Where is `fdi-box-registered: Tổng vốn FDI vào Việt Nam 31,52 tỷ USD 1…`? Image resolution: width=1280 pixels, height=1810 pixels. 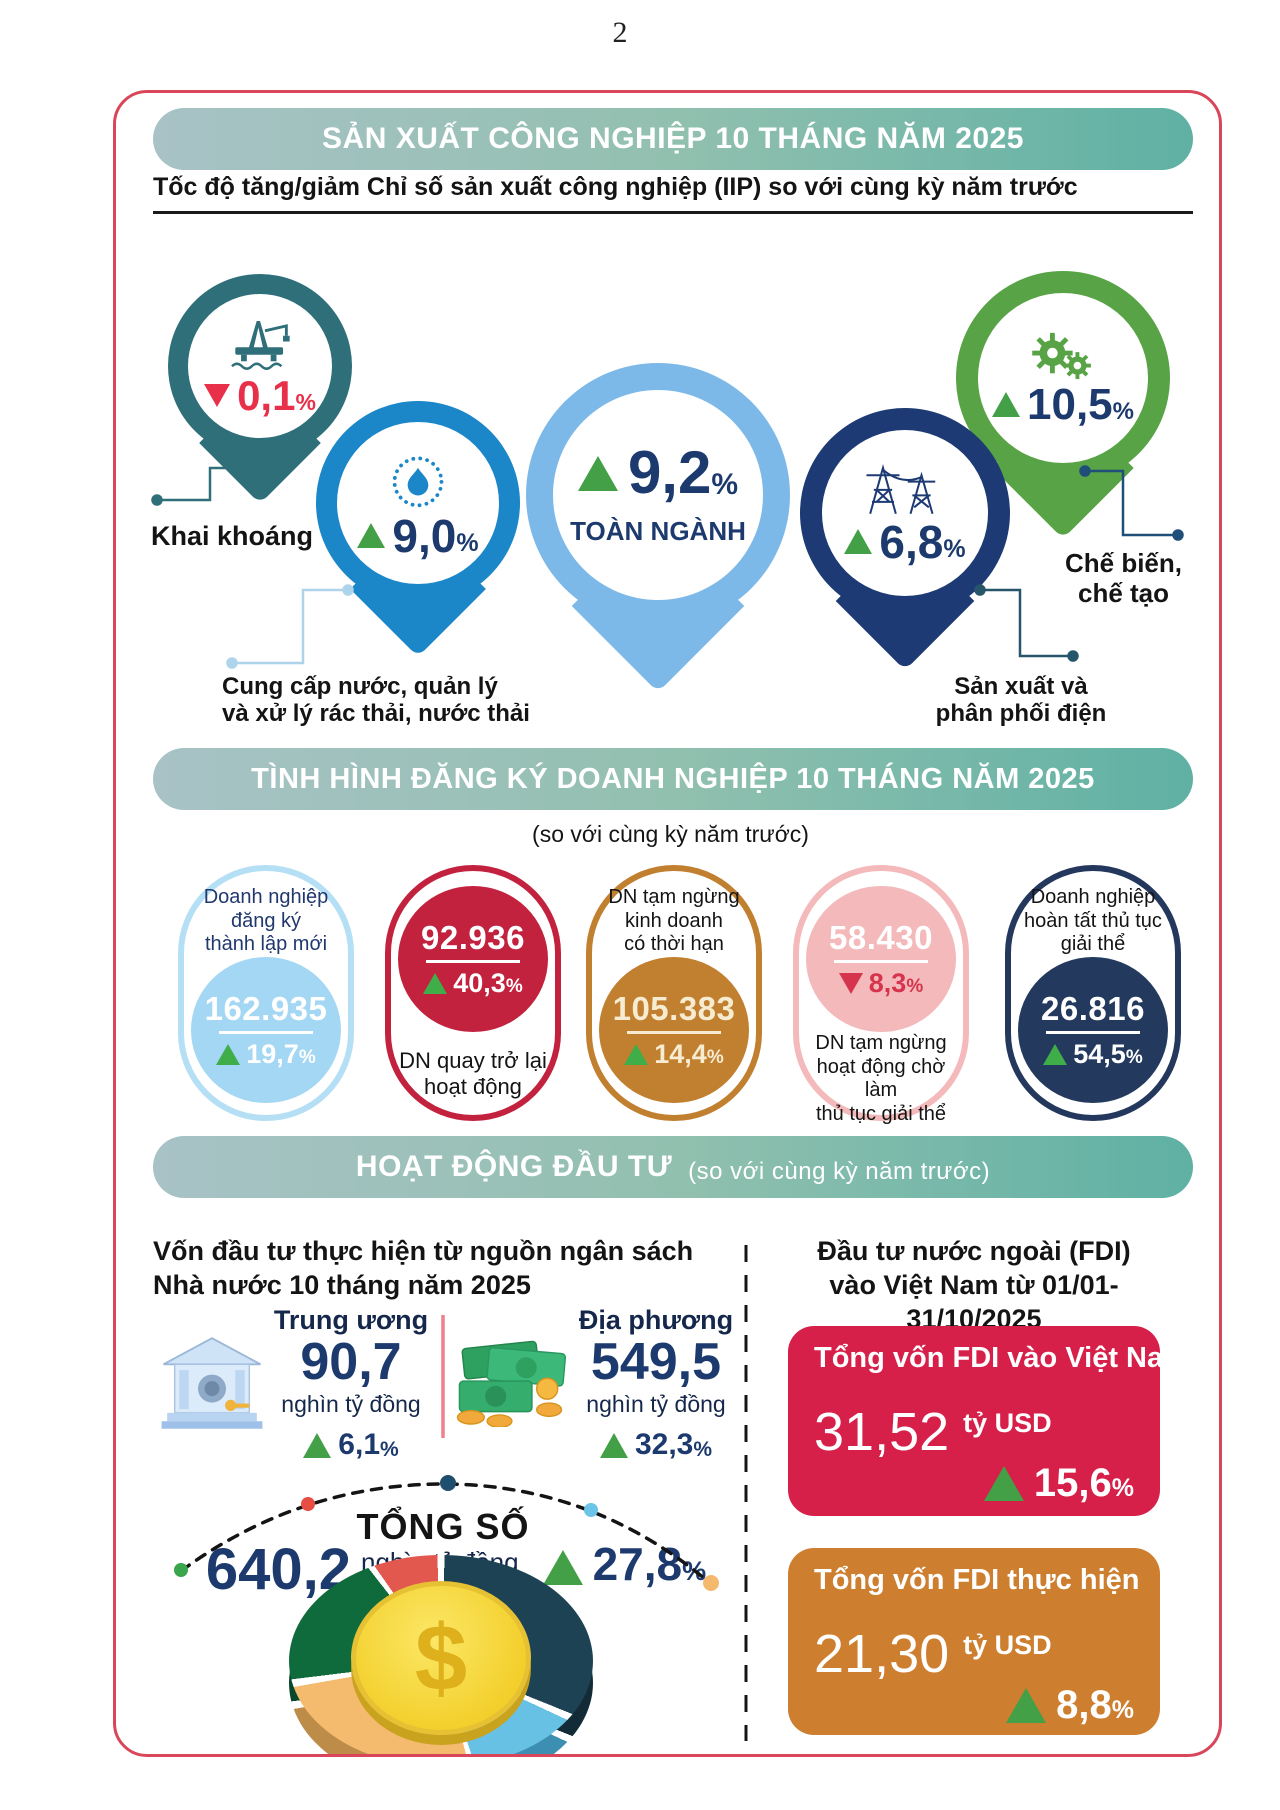
fdi-box-registered: Tổng vốn FDI vào Việt Nam 31,52 tỷ USD 1… is located at coordinates (988, 1421).